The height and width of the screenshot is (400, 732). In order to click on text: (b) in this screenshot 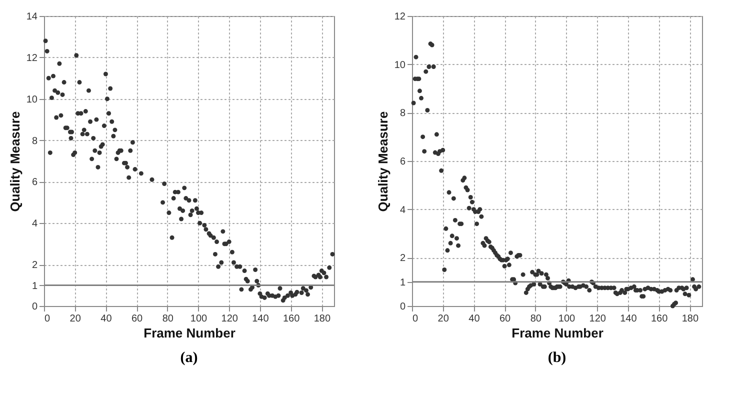, I will do `click(557, 358)`.